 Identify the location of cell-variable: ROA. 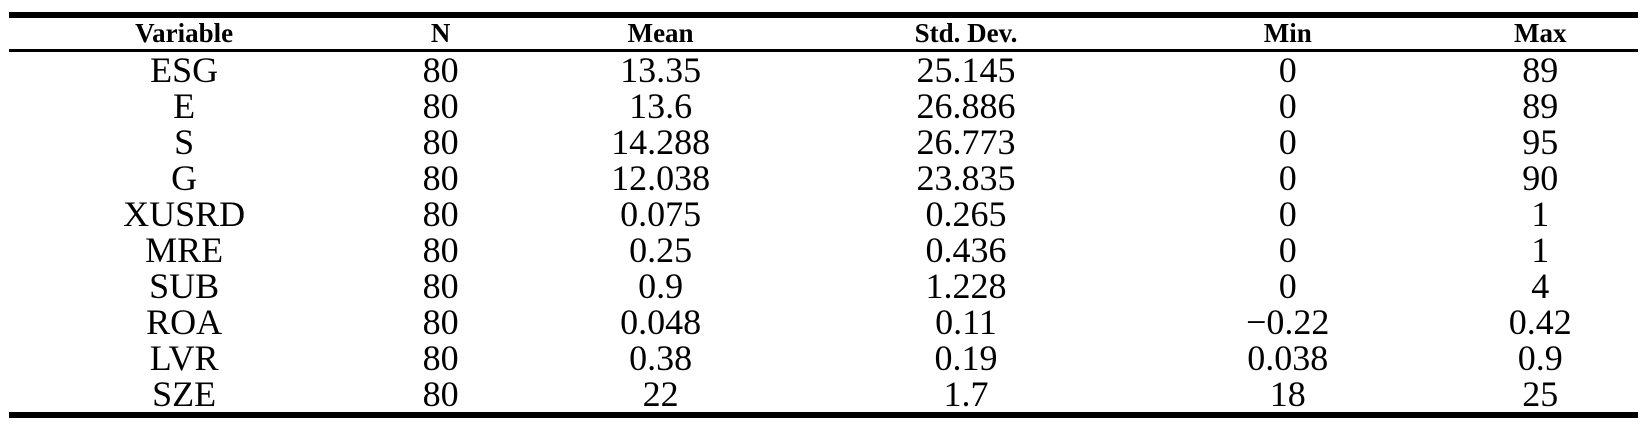
(184, 322).